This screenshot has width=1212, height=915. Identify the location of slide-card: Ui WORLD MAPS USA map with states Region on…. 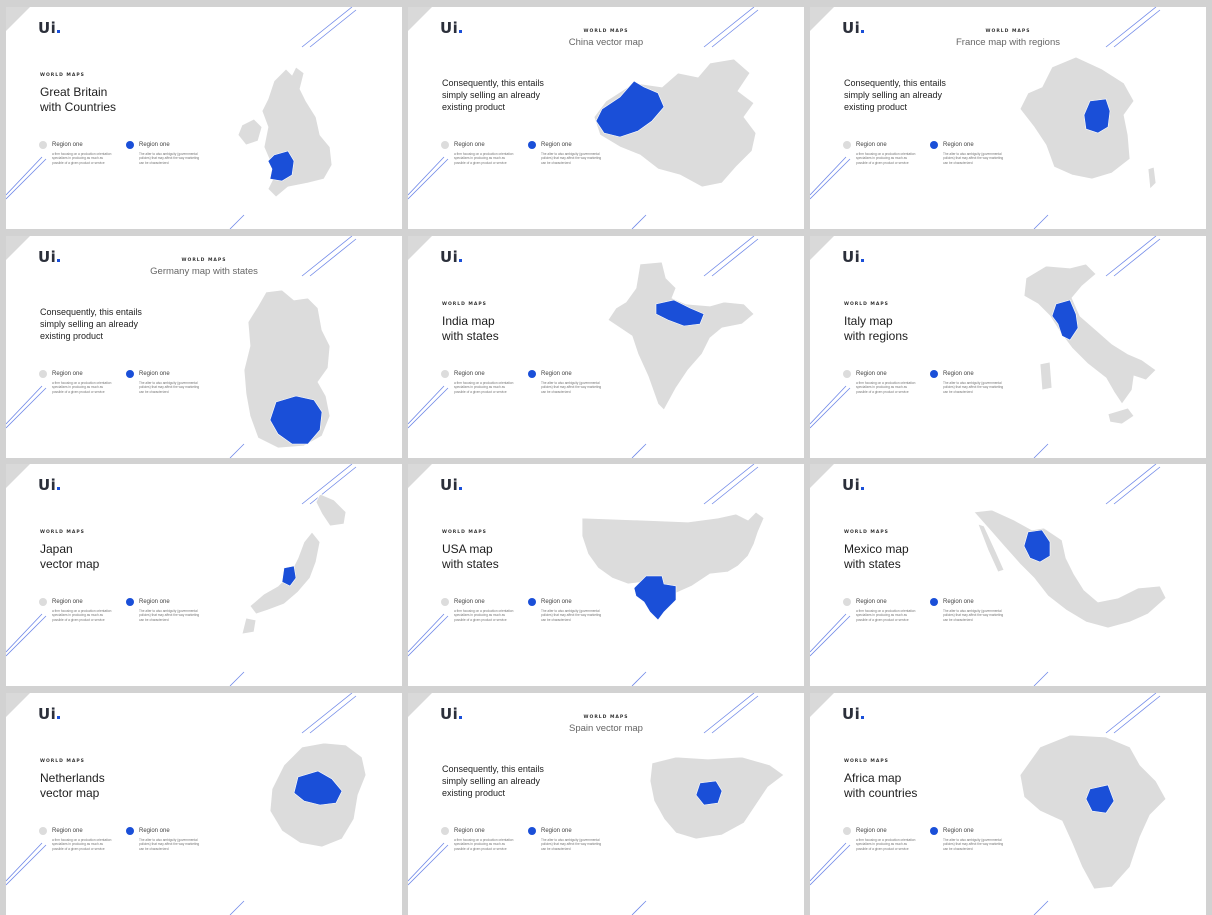
(606, 575).